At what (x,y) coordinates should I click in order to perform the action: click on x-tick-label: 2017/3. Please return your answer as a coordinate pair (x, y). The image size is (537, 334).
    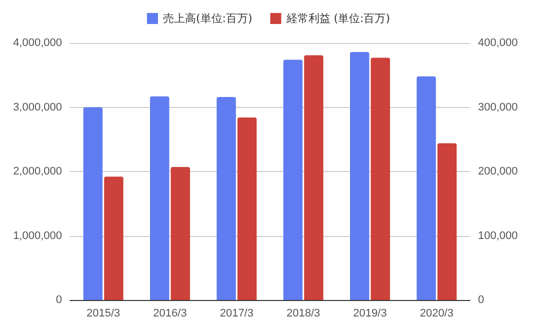
    Looking at the image, I should click on (237, 314).